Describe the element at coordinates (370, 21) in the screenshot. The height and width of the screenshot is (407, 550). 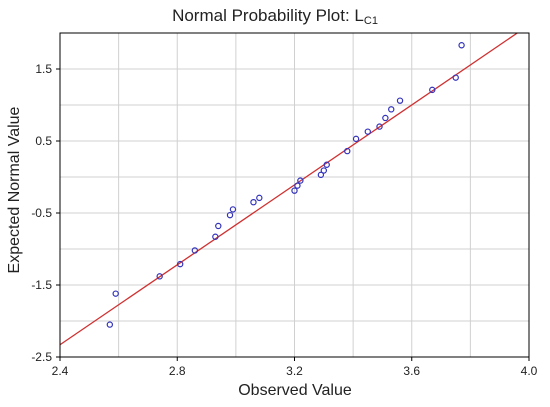
I see `chart-title-subscript: C1` at that location.